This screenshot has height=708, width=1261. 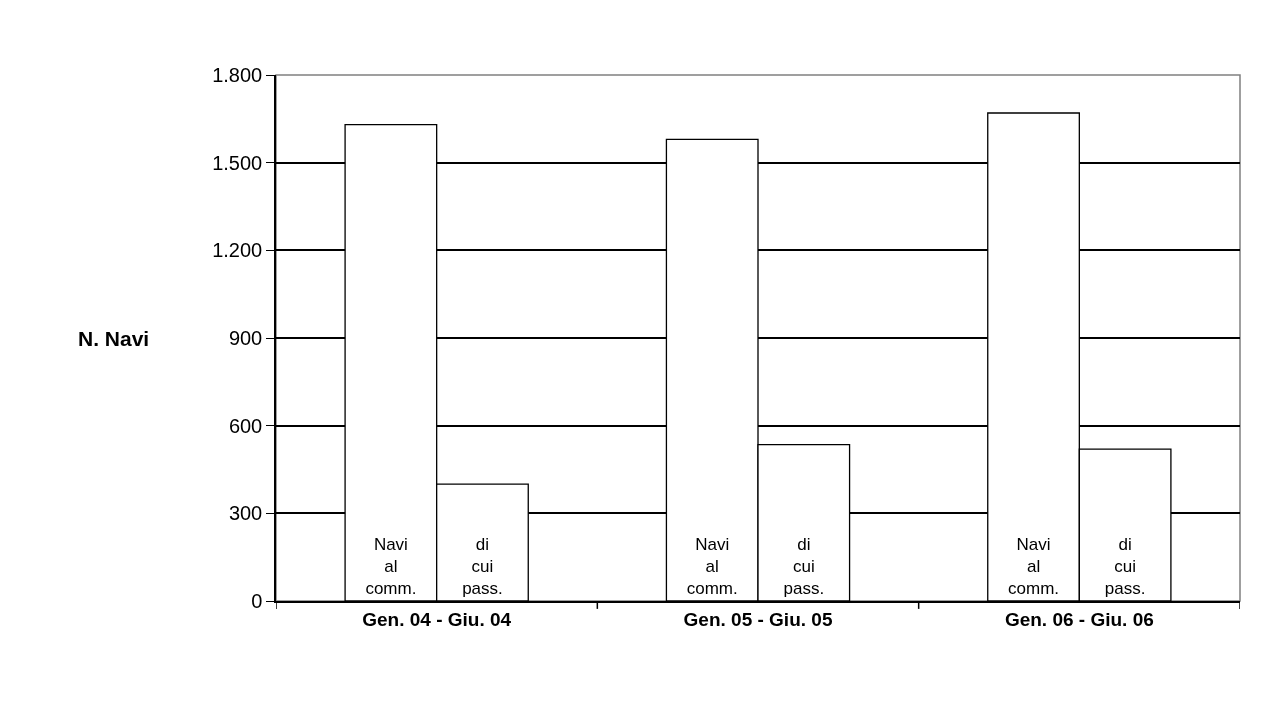 I want to click on y-tick-label: 1.800, so click(x=237, y=75).